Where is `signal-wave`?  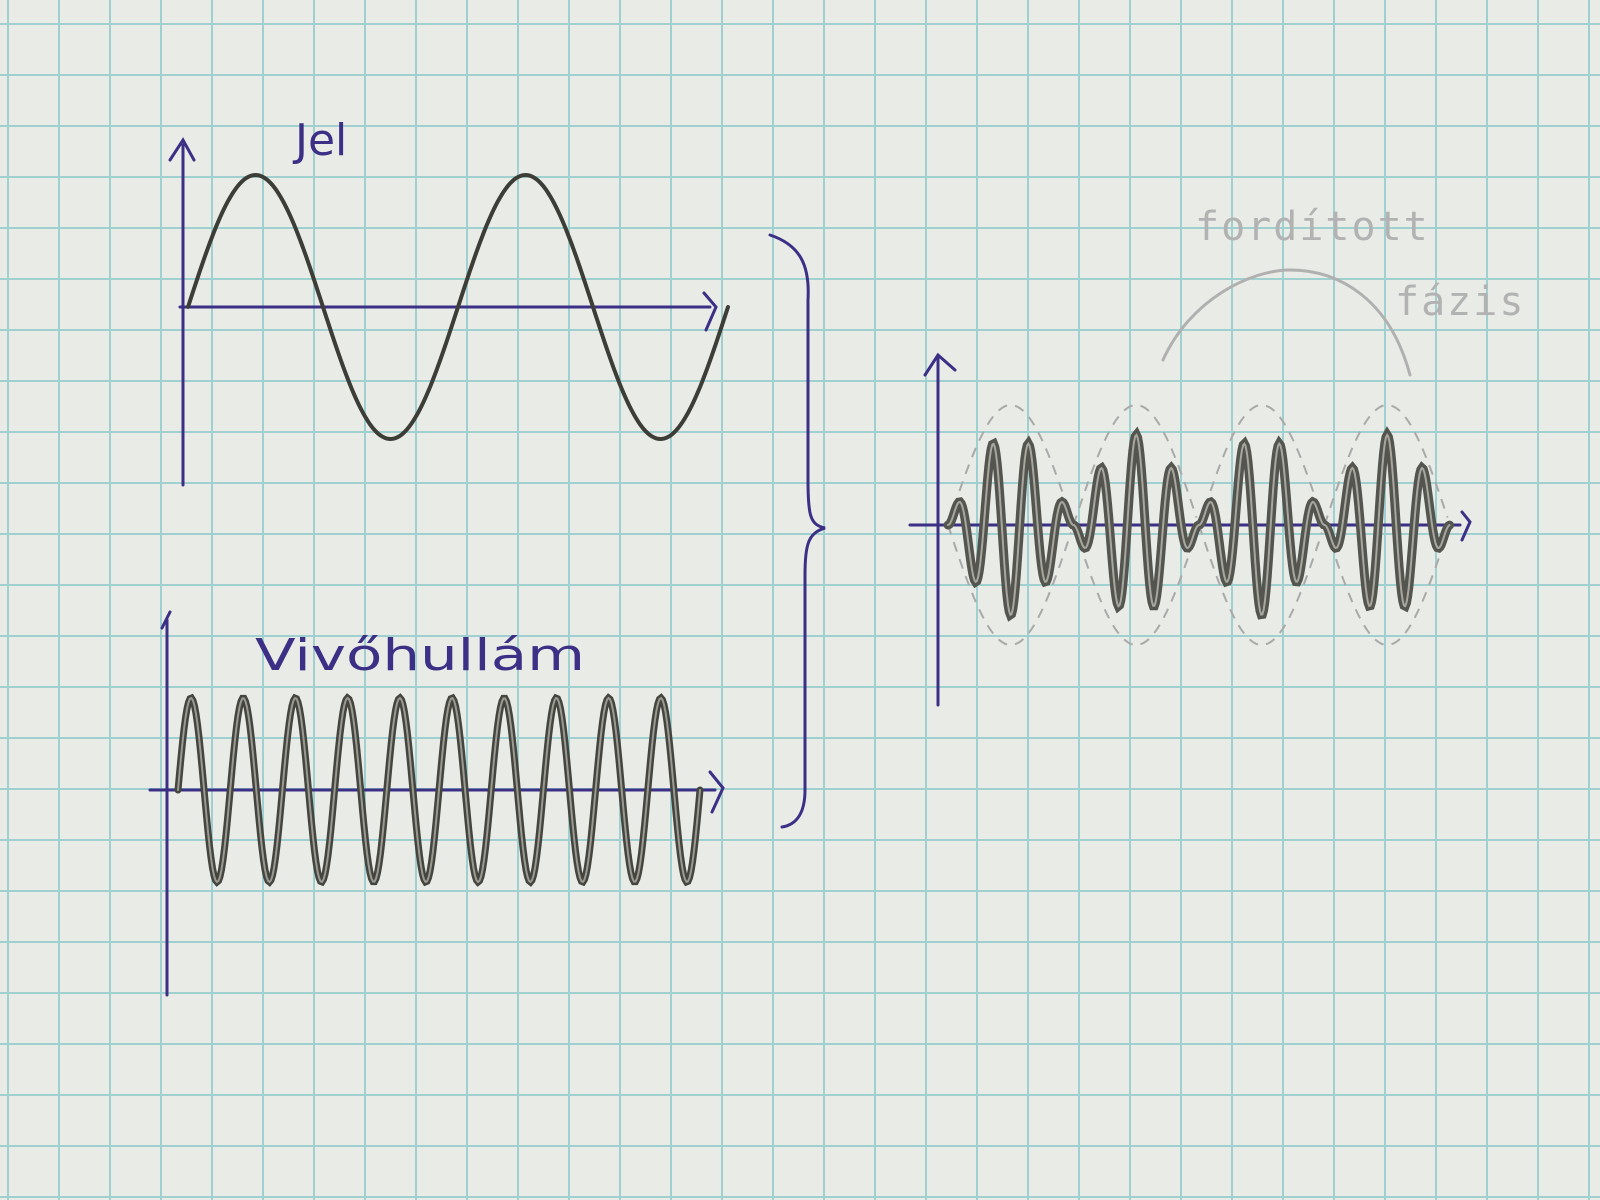
signal-wave is located at coordinates (458, 307).